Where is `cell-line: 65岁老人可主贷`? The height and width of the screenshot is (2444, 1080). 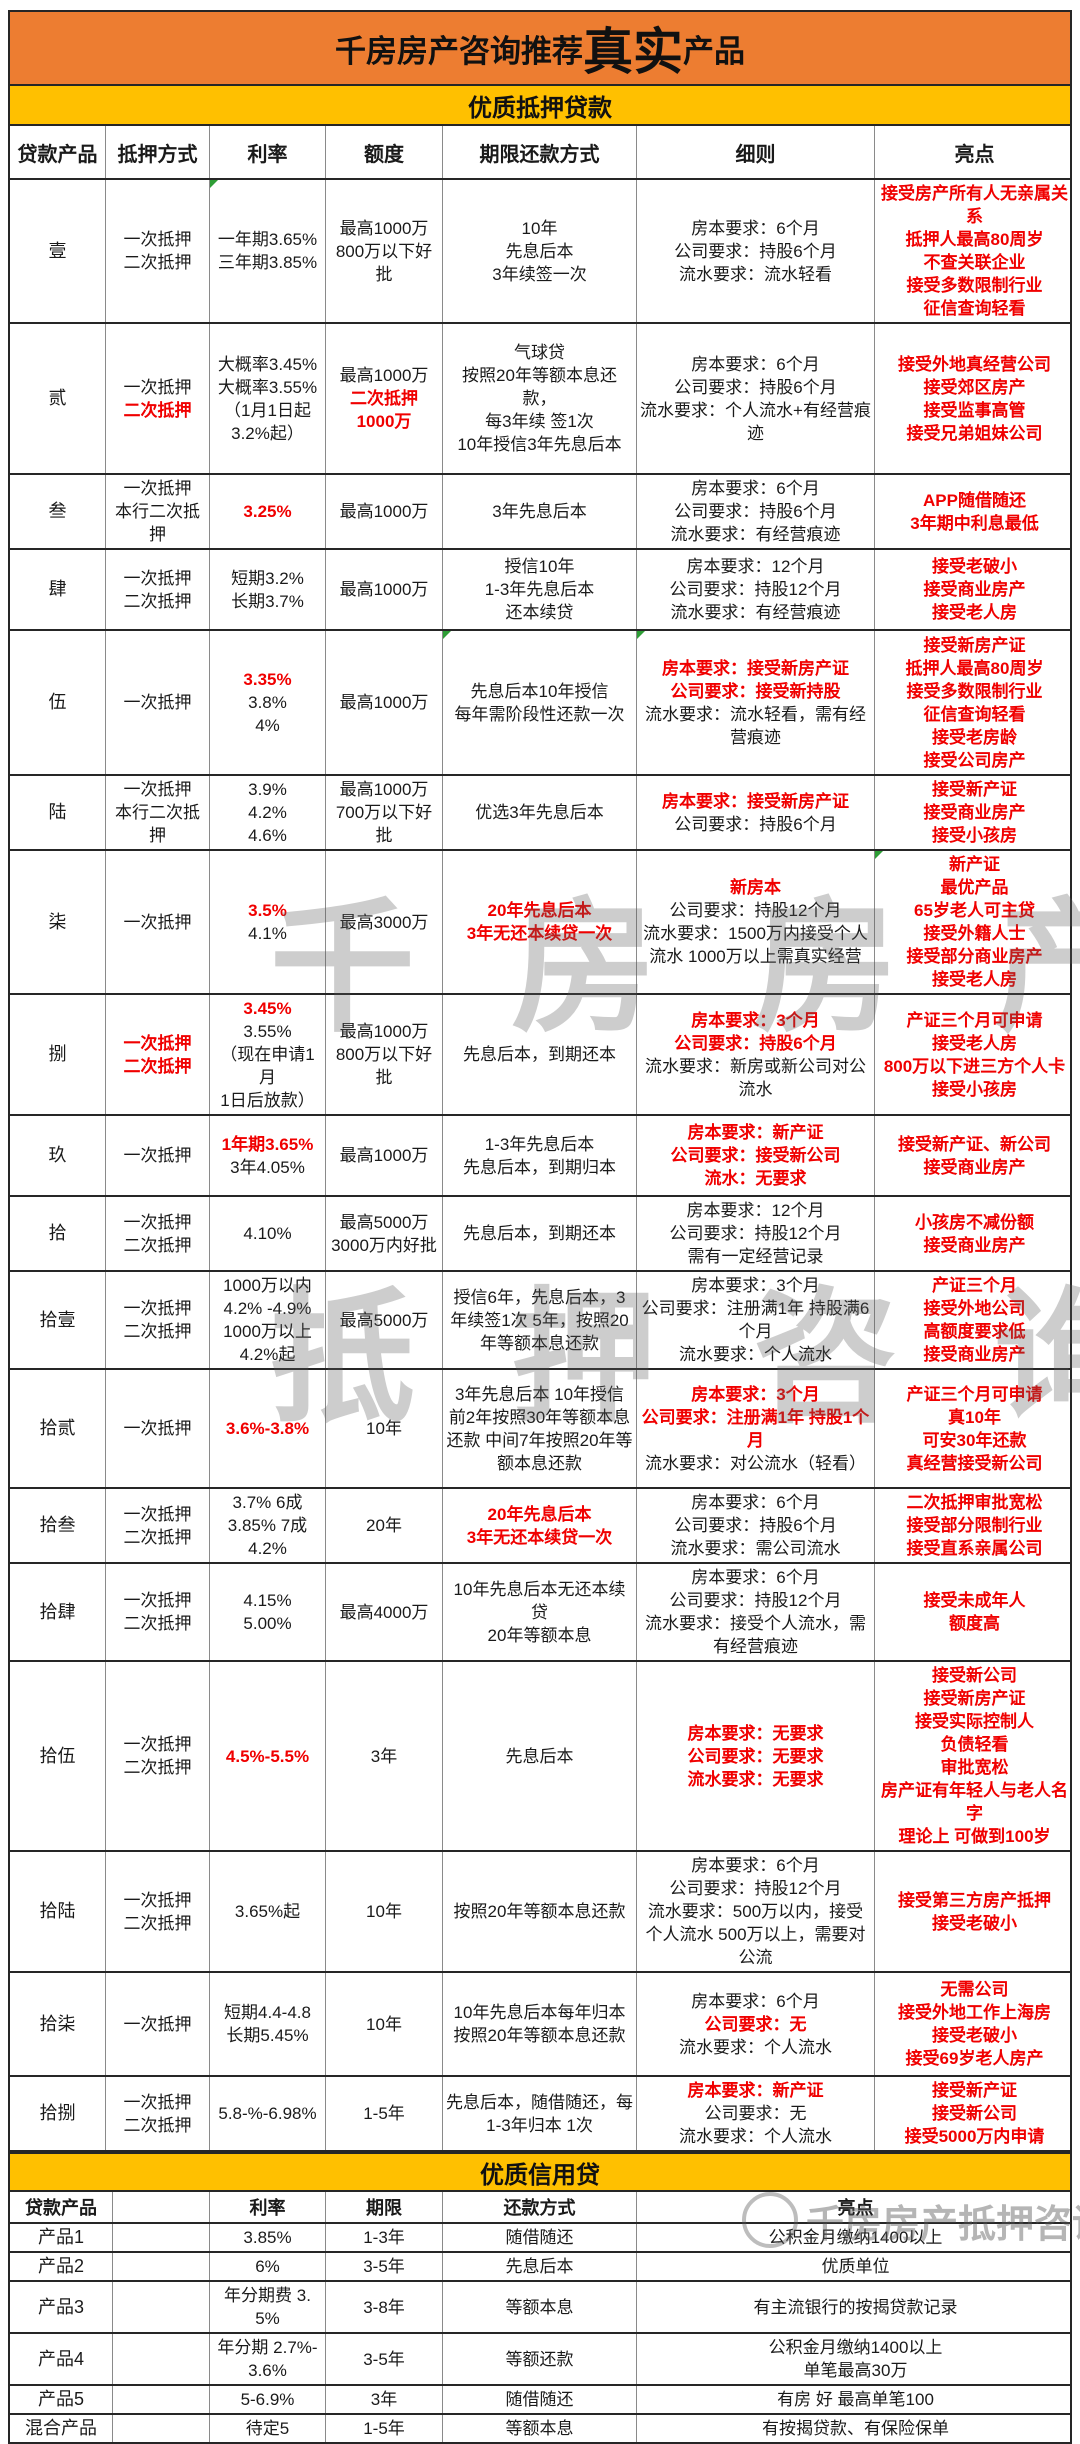 cell-line: 65岁老人可主贷 is located at coordinates (974, 910).